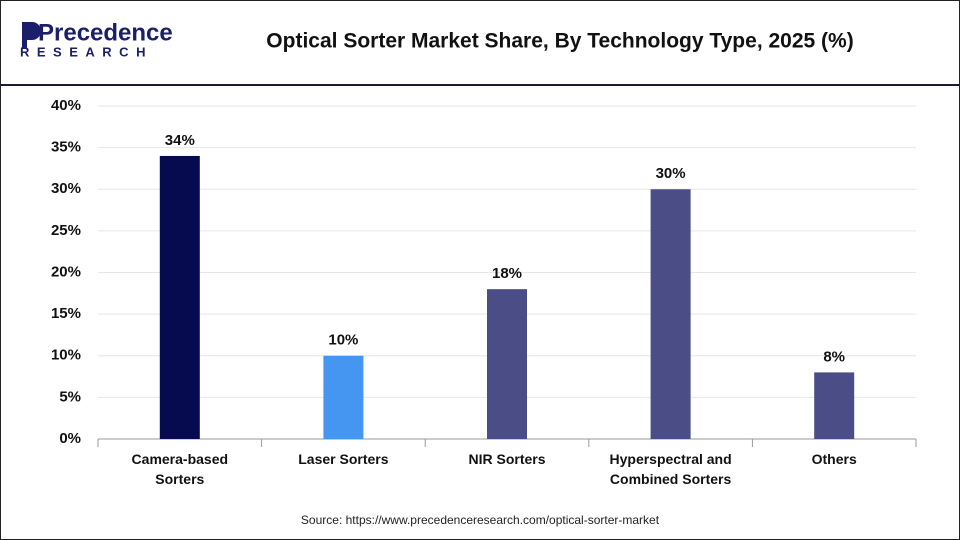  I want to click on y-tick-label: 20%, so click(66, 271).